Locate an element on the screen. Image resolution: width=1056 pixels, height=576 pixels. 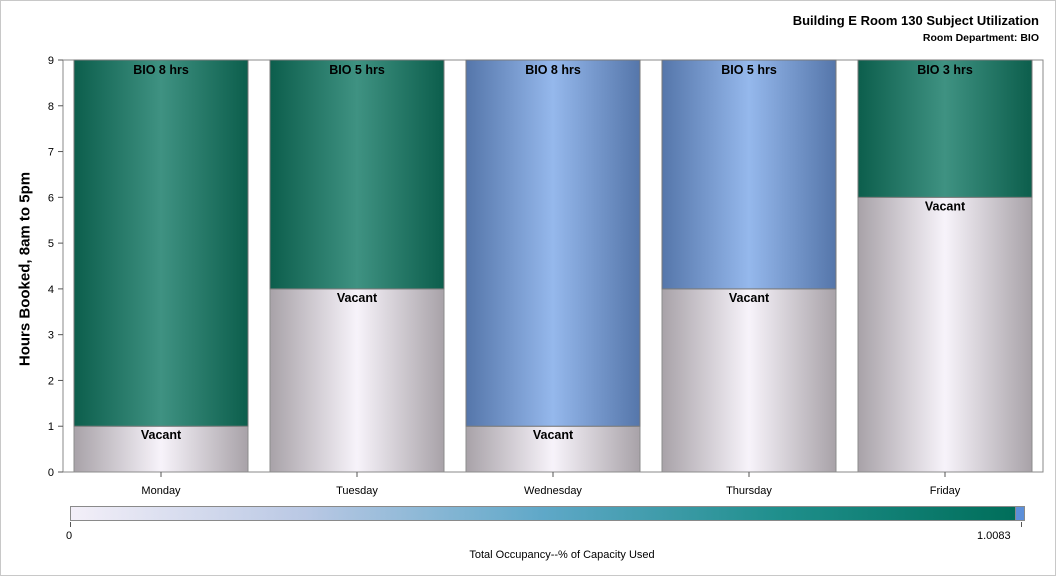
x-tick-label: Monday is located at coordinates (161, 491).